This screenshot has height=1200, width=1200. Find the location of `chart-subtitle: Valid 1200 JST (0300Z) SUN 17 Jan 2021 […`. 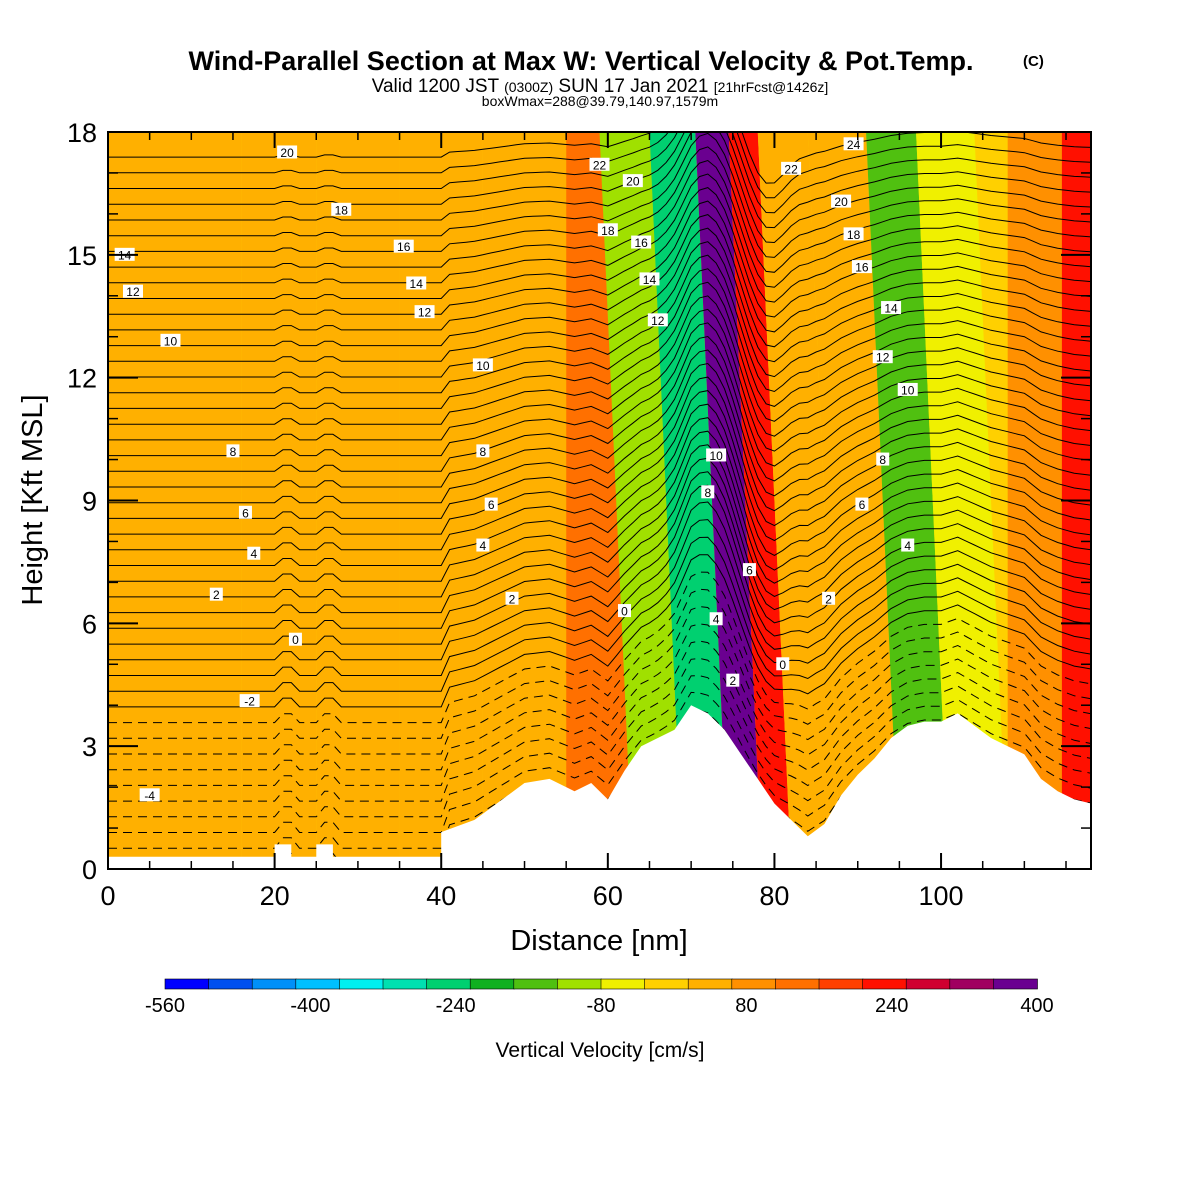

chart-subtitle: Valid 1200 JST (0300Z) SUN 17 Jan 2021 [… is located at coordinates (600, 86).